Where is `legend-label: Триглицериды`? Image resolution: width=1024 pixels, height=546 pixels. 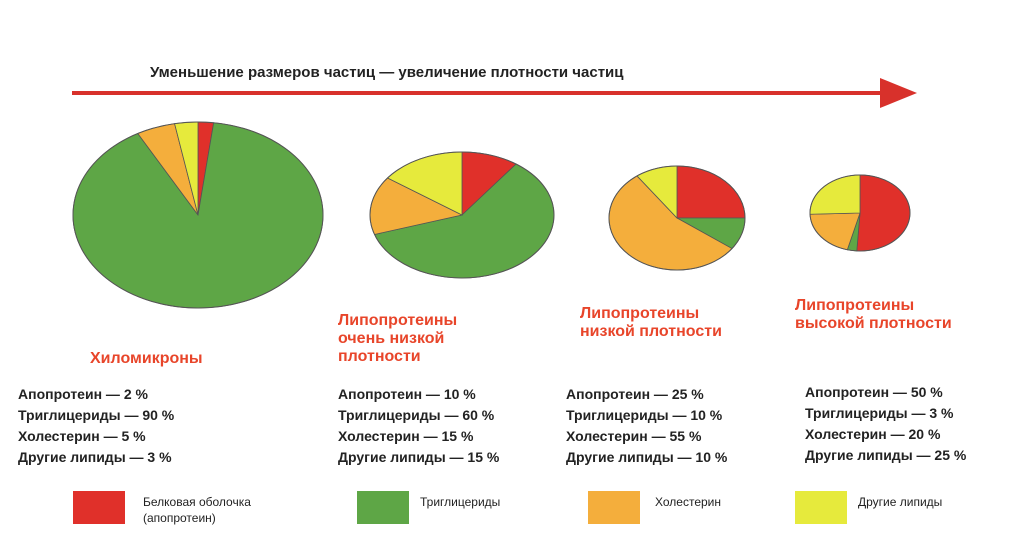 legend-label: Триглицериды is located at coordinates (460, 502).